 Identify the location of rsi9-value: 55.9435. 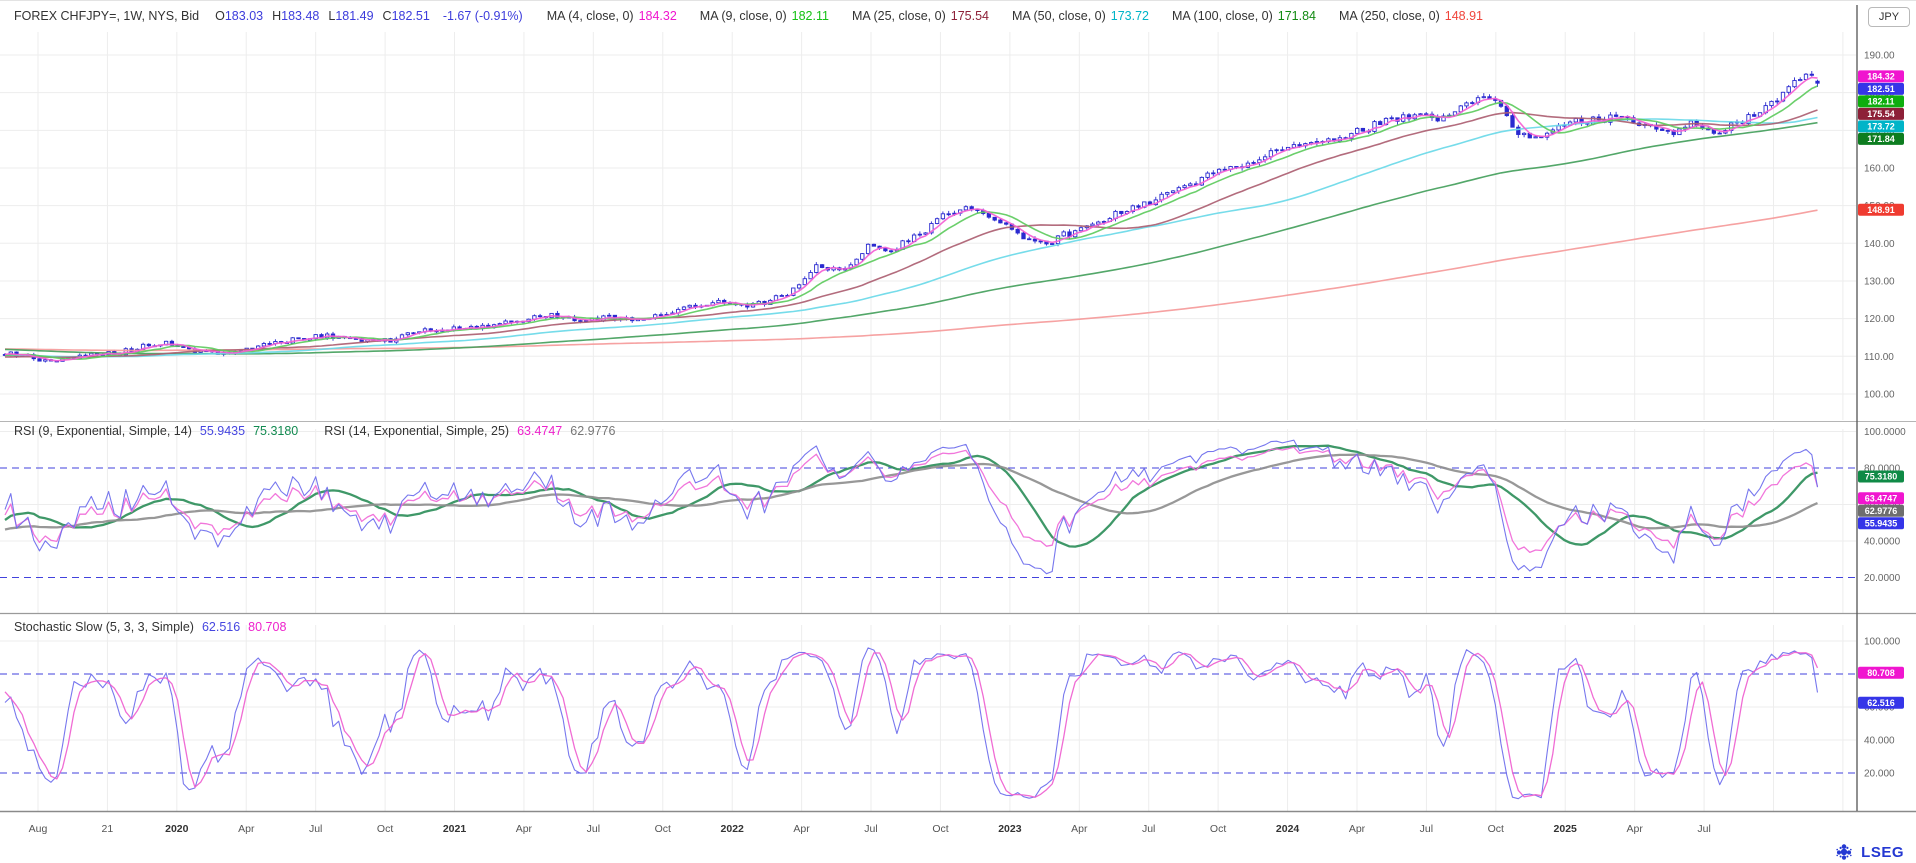
(222, 431).